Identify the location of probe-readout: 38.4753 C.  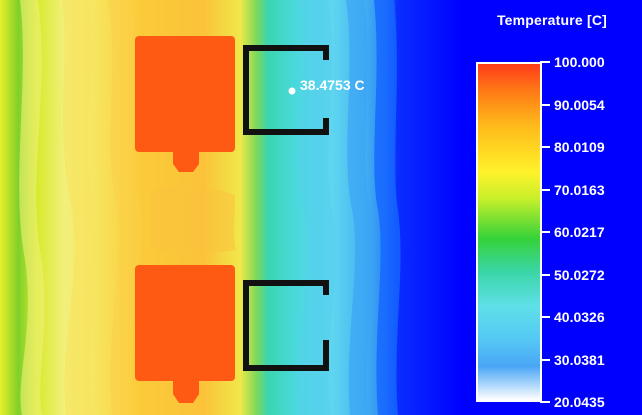
(332, 85).